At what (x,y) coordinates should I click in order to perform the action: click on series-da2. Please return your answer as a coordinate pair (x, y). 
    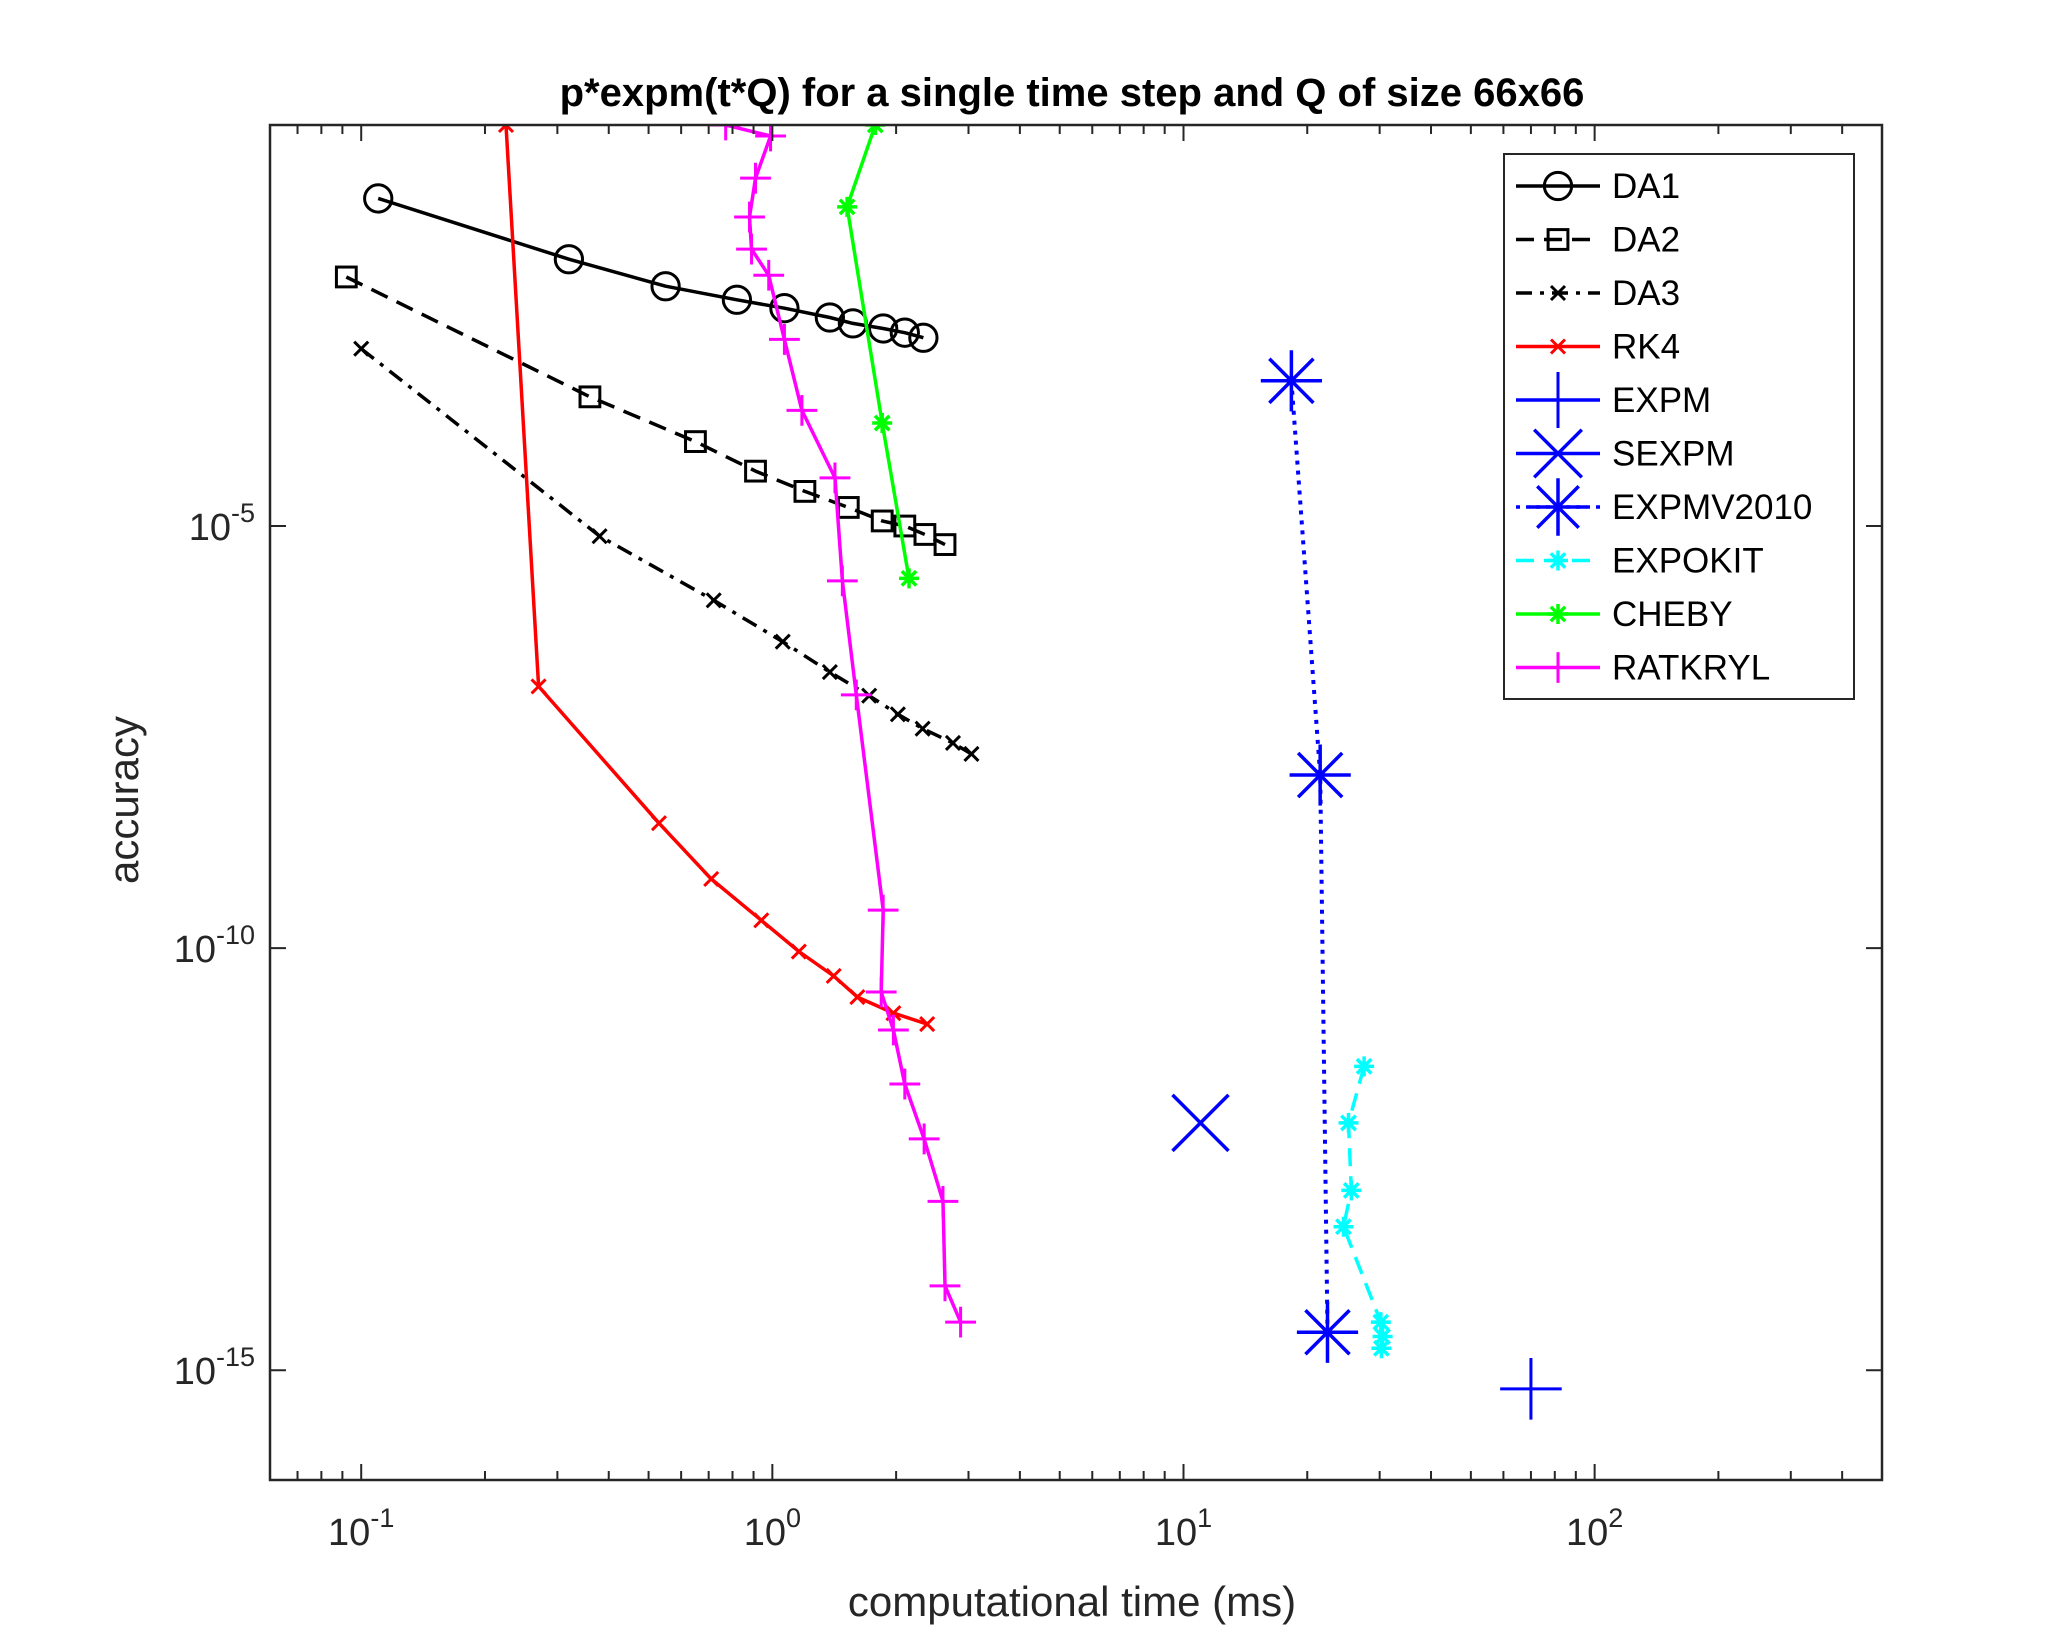
    Looking at the image, I should click on (645, 410).